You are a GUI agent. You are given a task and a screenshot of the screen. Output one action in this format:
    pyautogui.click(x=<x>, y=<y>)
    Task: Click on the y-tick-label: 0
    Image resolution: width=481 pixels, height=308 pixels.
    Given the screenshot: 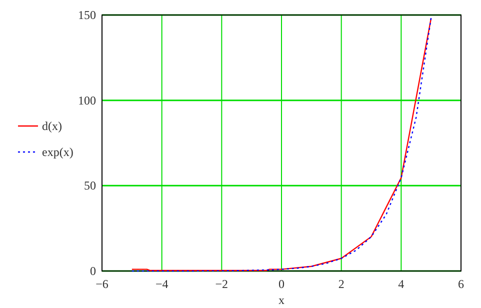 What is the action you would take?
    pyautogui.click(x=93, y=271)
    